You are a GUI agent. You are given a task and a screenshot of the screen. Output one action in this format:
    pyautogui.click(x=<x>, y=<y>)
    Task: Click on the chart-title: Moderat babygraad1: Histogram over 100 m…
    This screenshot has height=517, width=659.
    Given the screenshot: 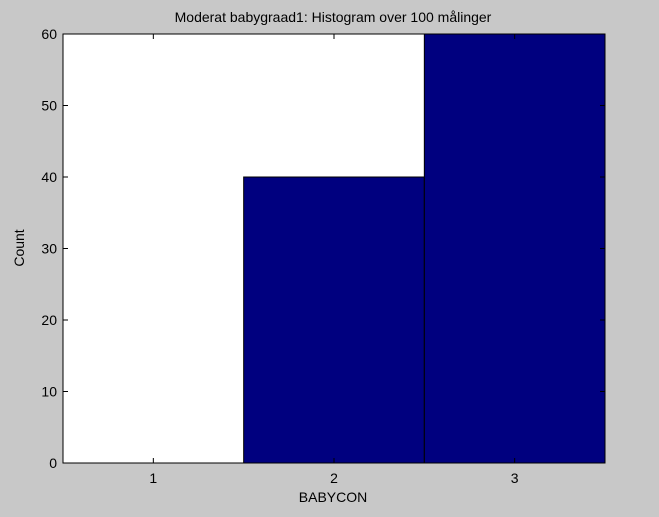 What is the action you would take?
    pyautogui.click(x=333, y=17)
    